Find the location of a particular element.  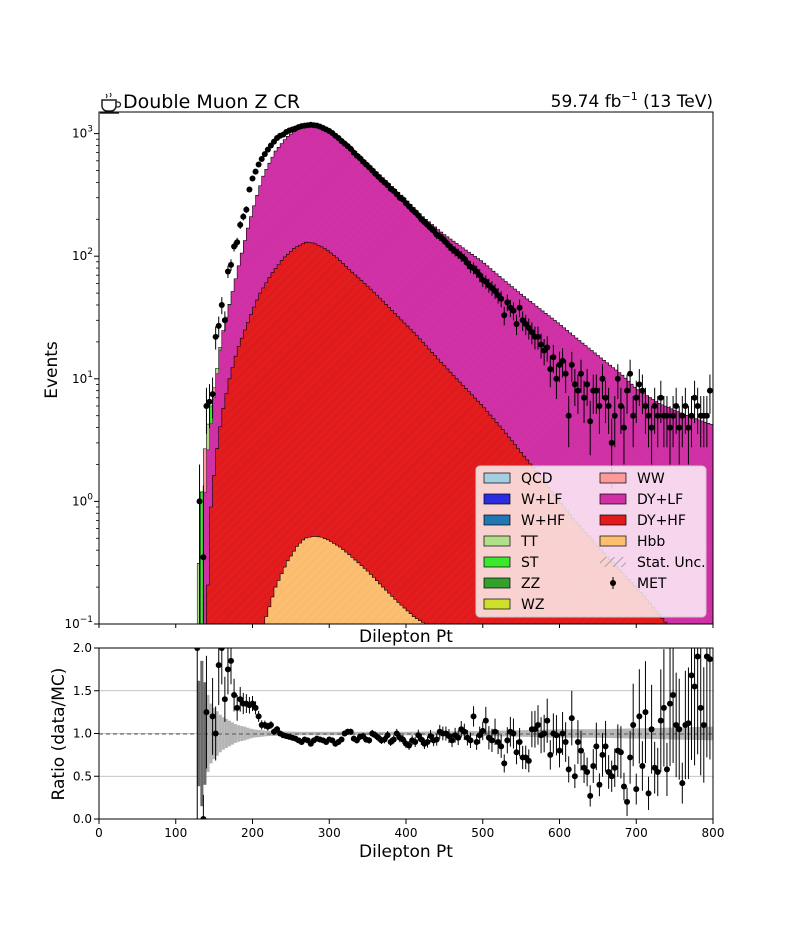

y-tick-label: 10² is located at coordinates (82, 255).